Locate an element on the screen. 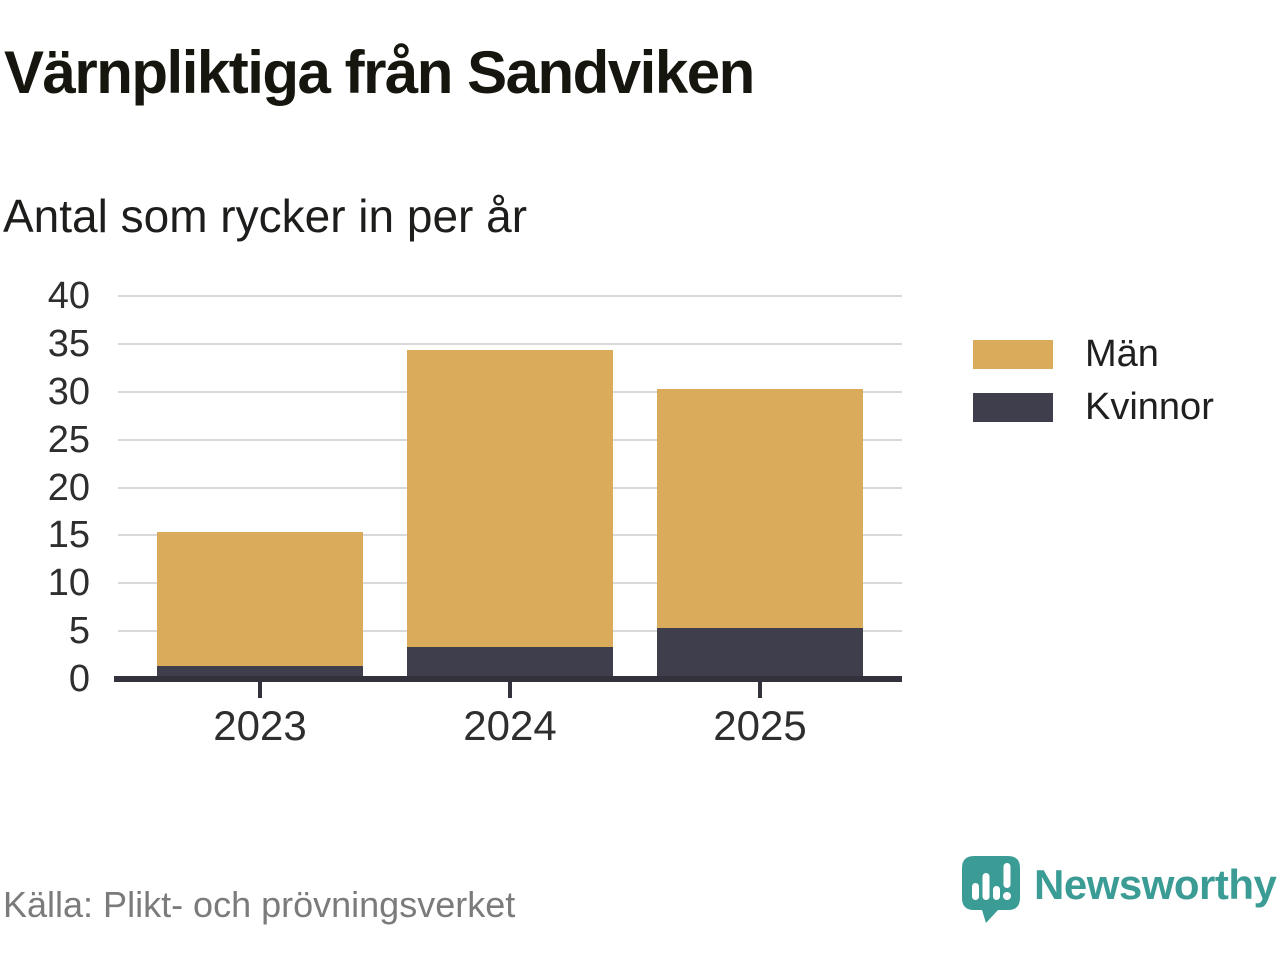  newsworthy-logo-icon is located at coordinates (991, 889).